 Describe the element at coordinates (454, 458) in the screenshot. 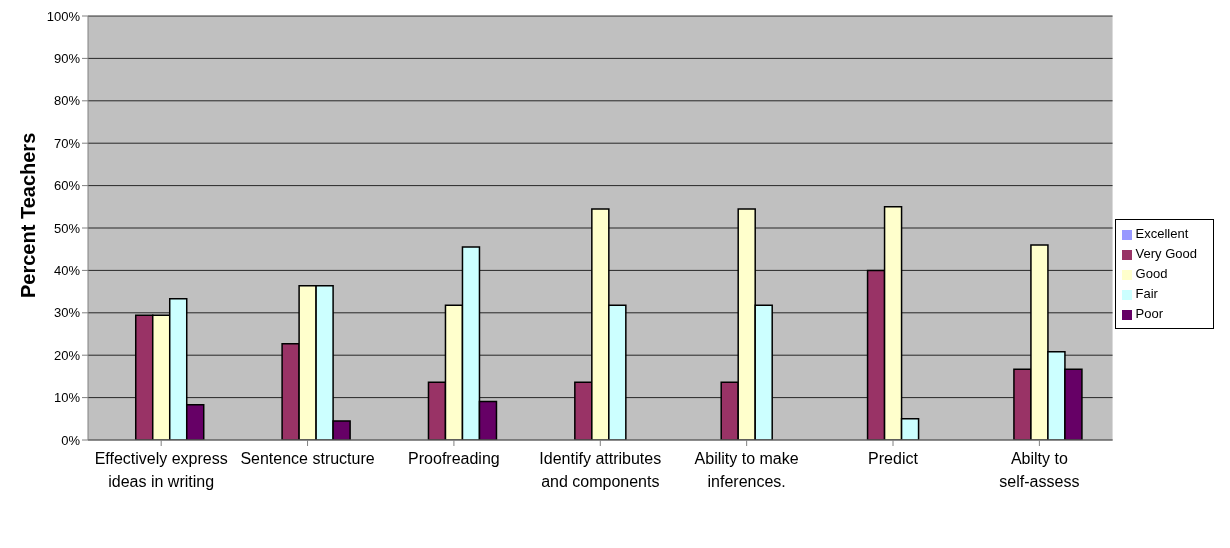

I see `x-tick-label: Proofreading` at that location.